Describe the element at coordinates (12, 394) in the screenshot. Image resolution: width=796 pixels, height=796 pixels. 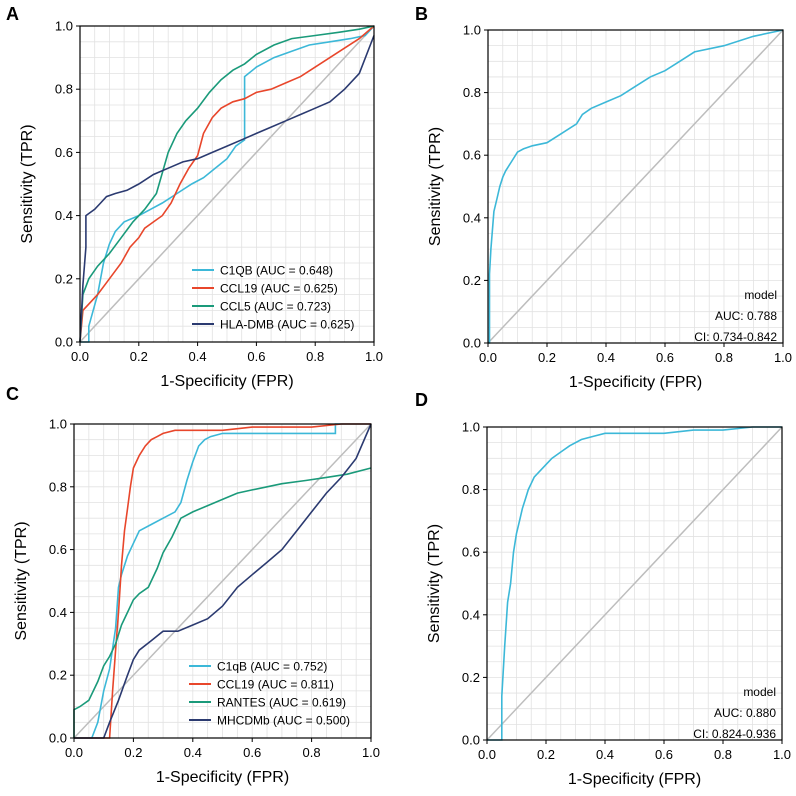
I see `panel-label-c: C` at that location.